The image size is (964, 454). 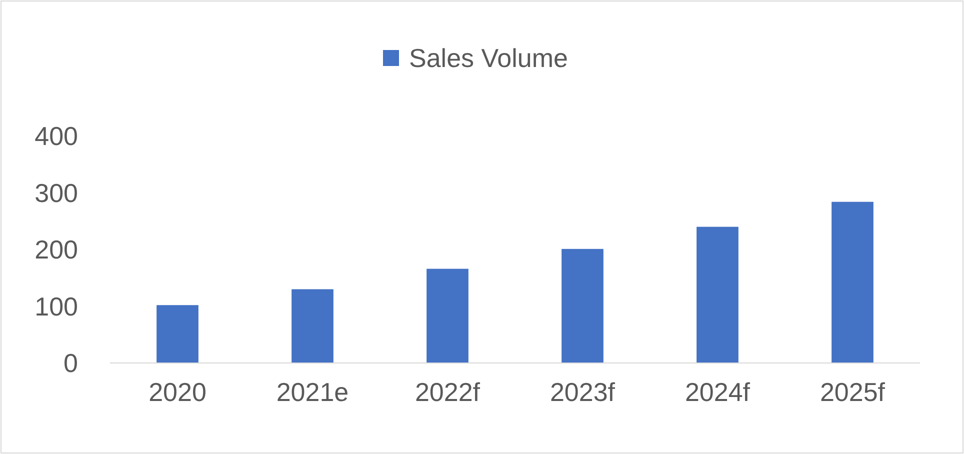 I want to click on legend-label: Sales Volume, so click(x=488, y=58).